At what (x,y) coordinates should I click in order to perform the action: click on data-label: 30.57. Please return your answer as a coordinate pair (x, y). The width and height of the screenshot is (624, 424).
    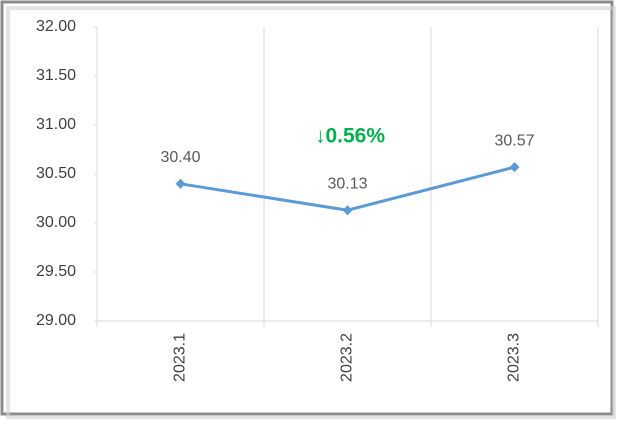
    Looking at the image, I should click on (514, 140).